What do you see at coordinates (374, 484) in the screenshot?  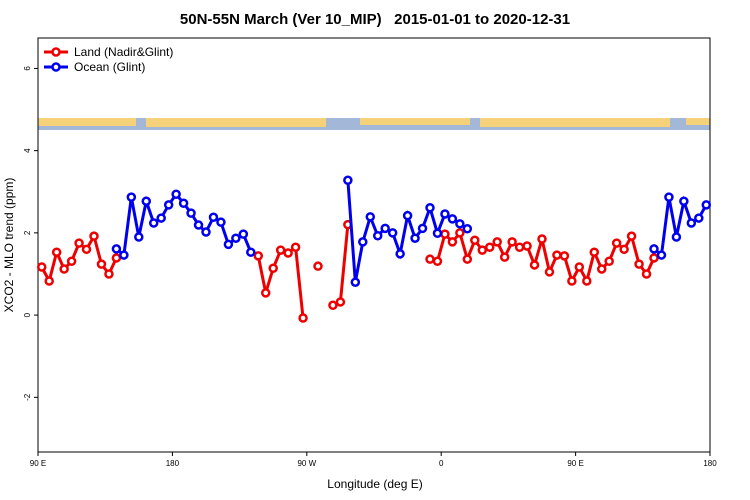 I see `x-axis-label: Longitude (deg E)` at bounding box center [374, 484].